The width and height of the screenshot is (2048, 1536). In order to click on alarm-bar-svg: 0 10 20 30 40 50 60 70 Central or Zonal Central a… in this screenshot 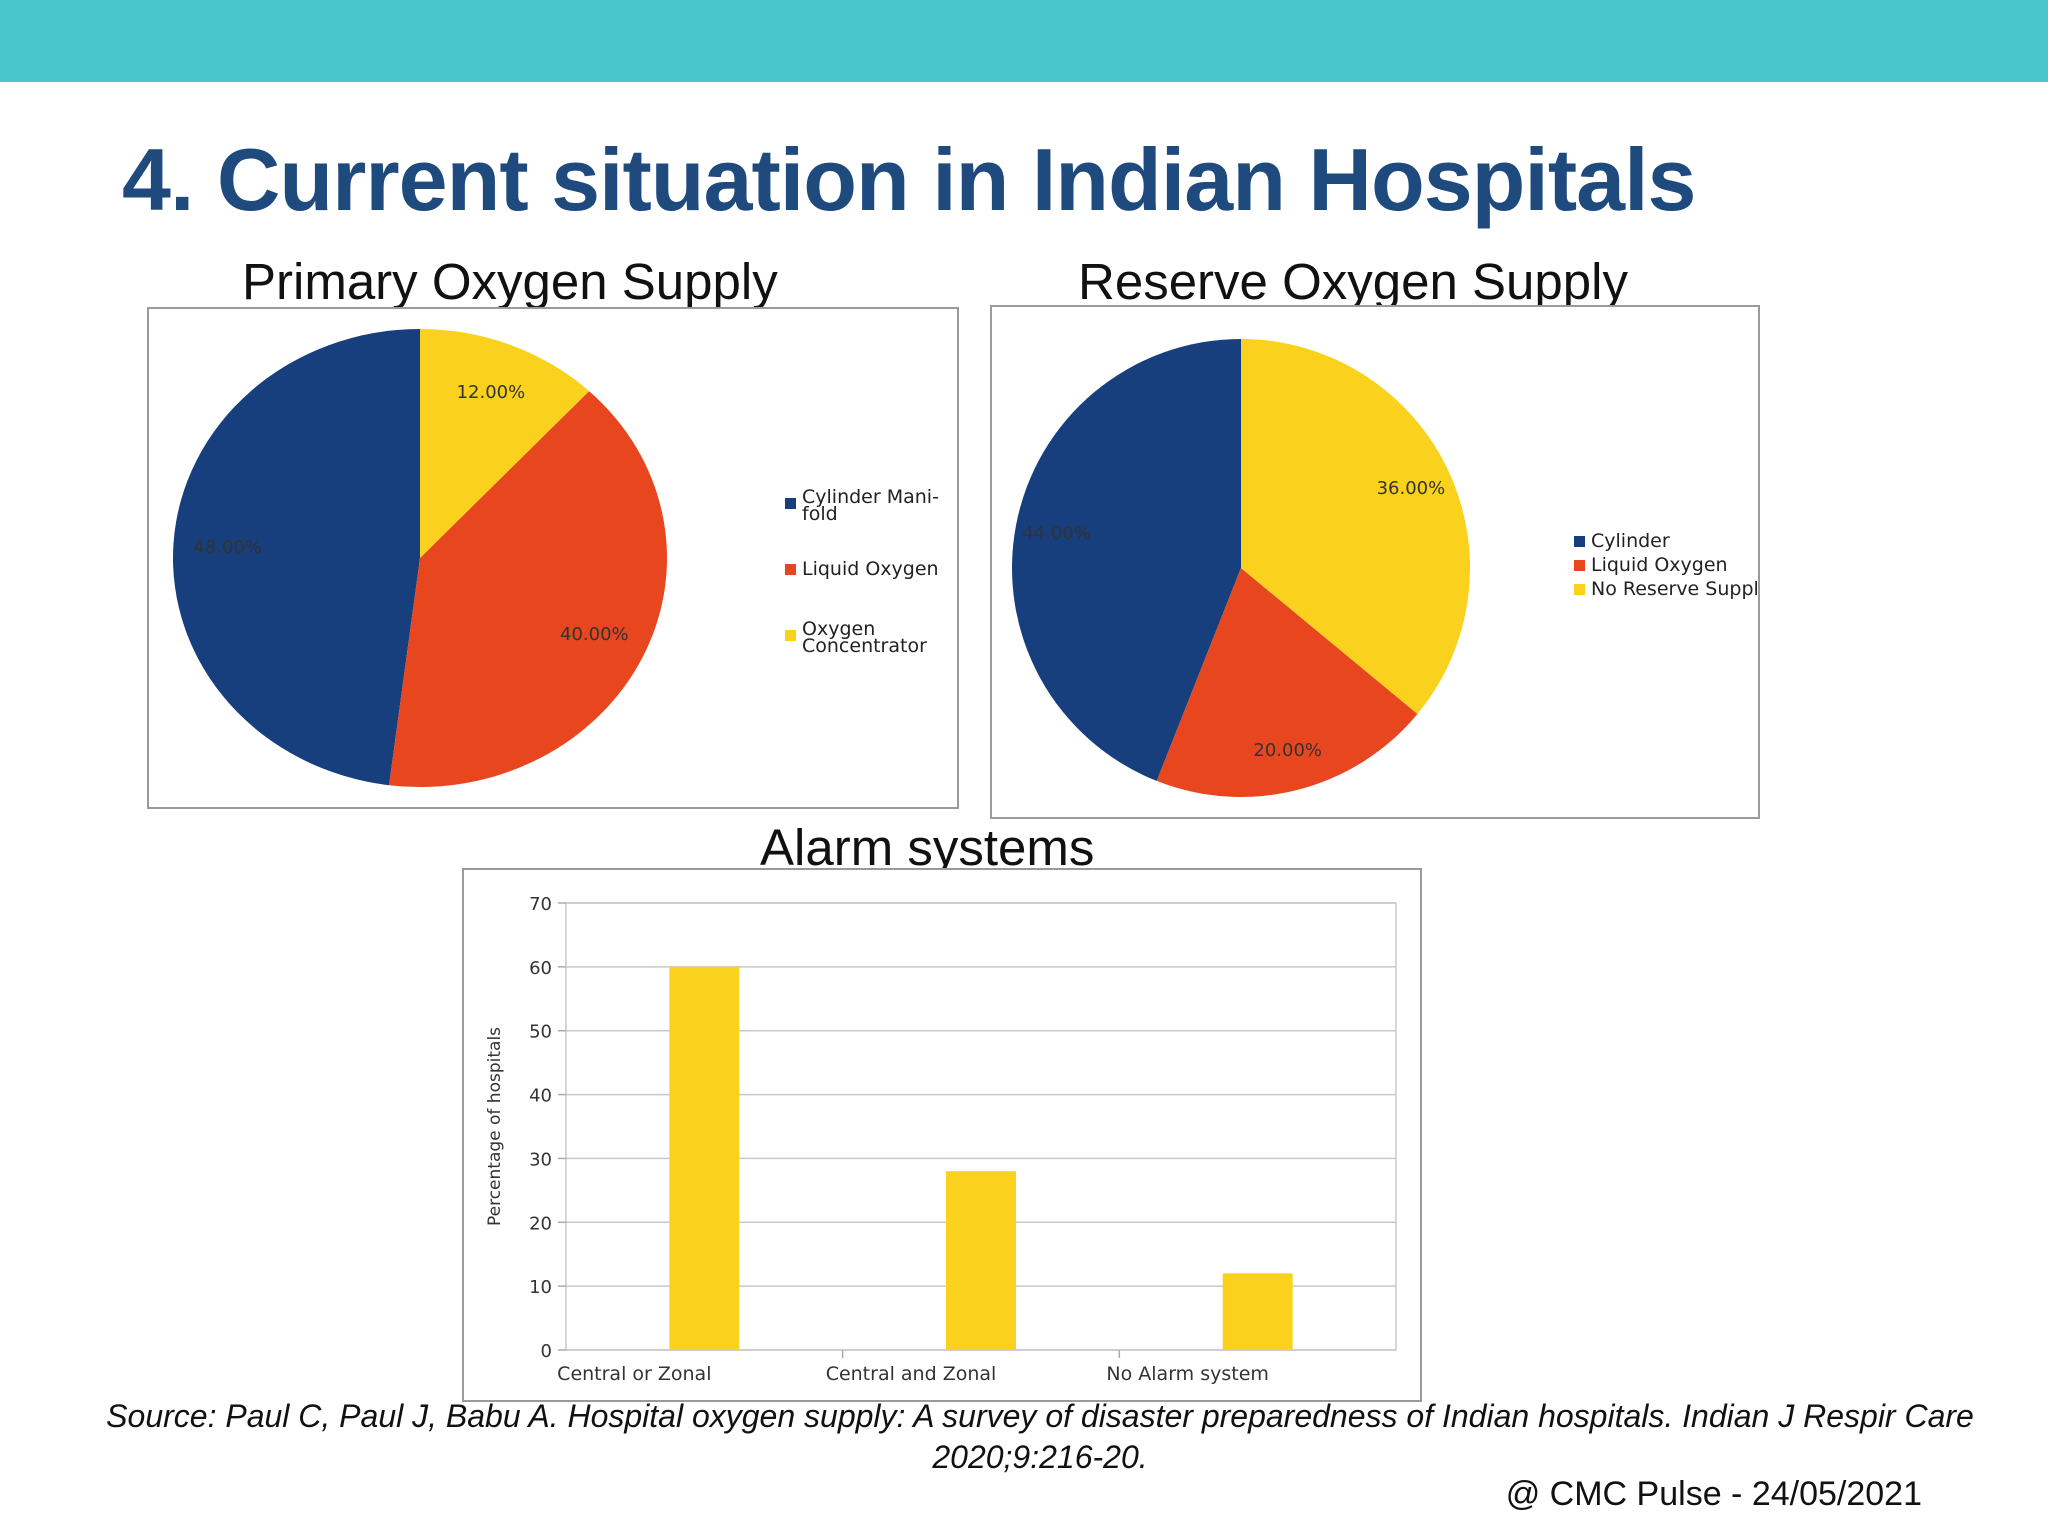, I will do `click(941, 1139)`.